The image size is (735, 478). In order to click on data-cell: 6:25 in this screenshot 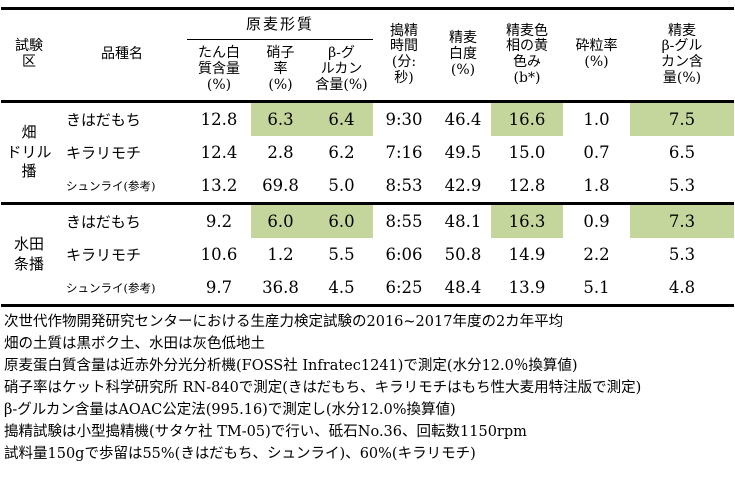, I will do `click(404, 288)`.